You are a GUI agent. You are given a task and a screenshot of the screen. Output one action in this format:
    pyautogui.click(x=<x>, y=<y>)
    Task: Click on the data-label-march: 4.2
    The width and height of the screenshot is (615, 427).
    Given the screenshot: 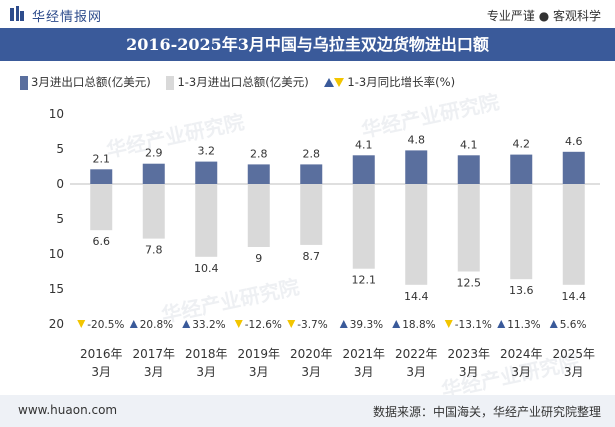 What is the action you would take?
    pyautogui.click(x=522, y=144)
    